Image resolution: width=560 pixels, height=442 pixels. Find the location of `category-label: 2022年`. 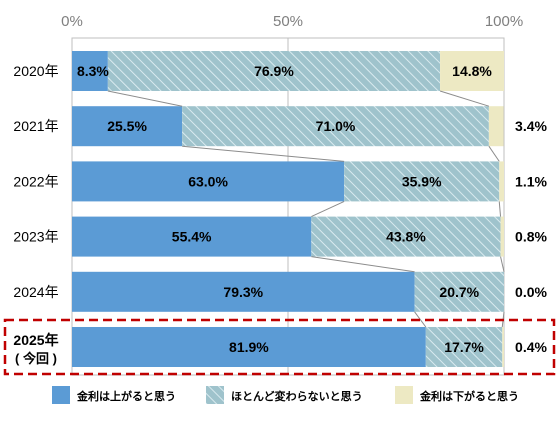

category-label: 2022年 is located at coordinates (35, 181).